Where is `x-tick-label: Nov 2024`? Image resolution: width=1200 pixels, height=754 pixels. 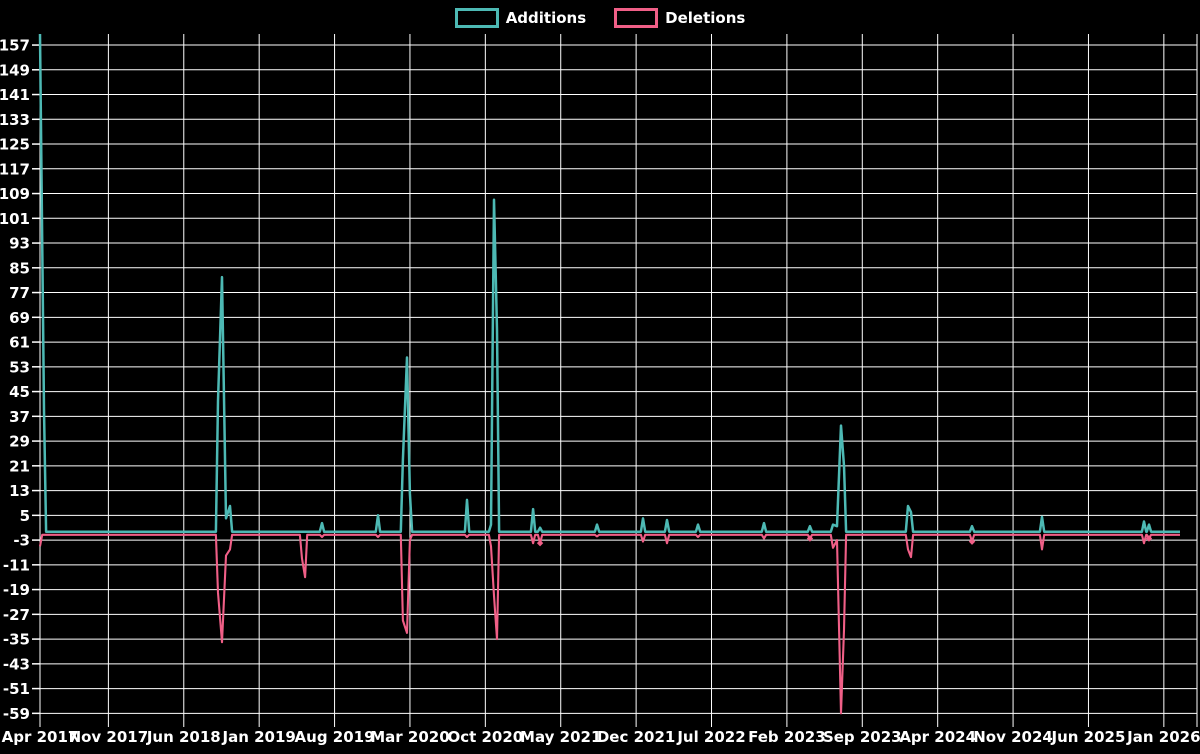 x-tick-label: Nov 2024 is located at coordinates (1013, 737).